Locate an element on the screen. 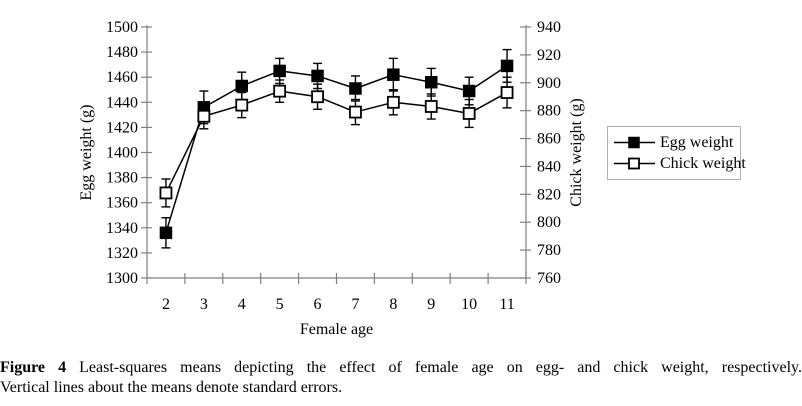 This screenshot has width=802, height=406. right-axis-tick-label: 860 is located at coordinates (549, 139).